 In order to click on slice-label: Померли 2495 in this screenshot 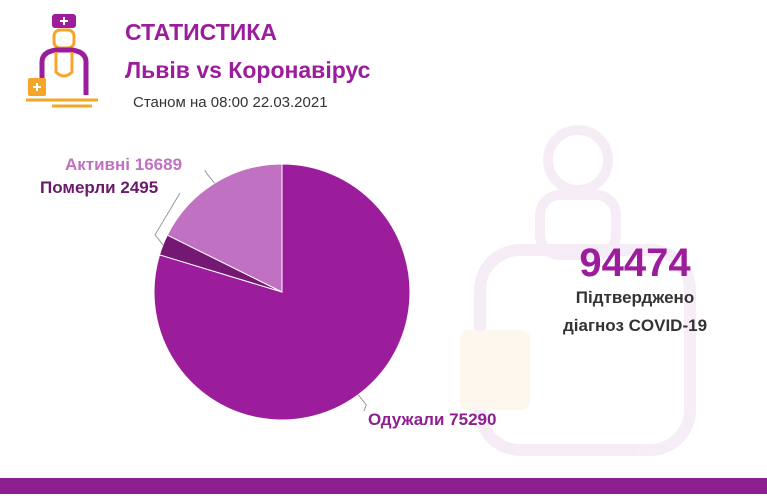, I will do `click(99, 187)`.